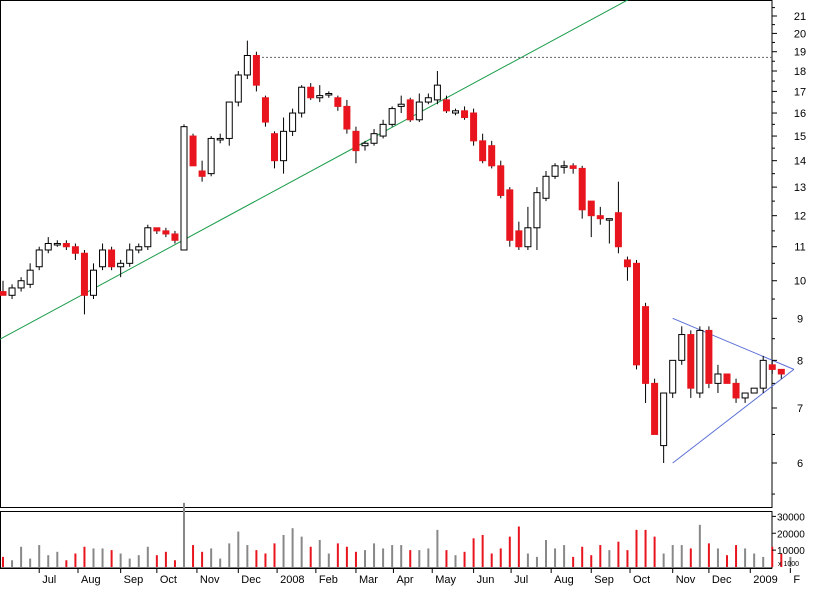 The width and height of the screenshot is (817, 592). I want to click on price-tick-label: 11, so click(799, 248).